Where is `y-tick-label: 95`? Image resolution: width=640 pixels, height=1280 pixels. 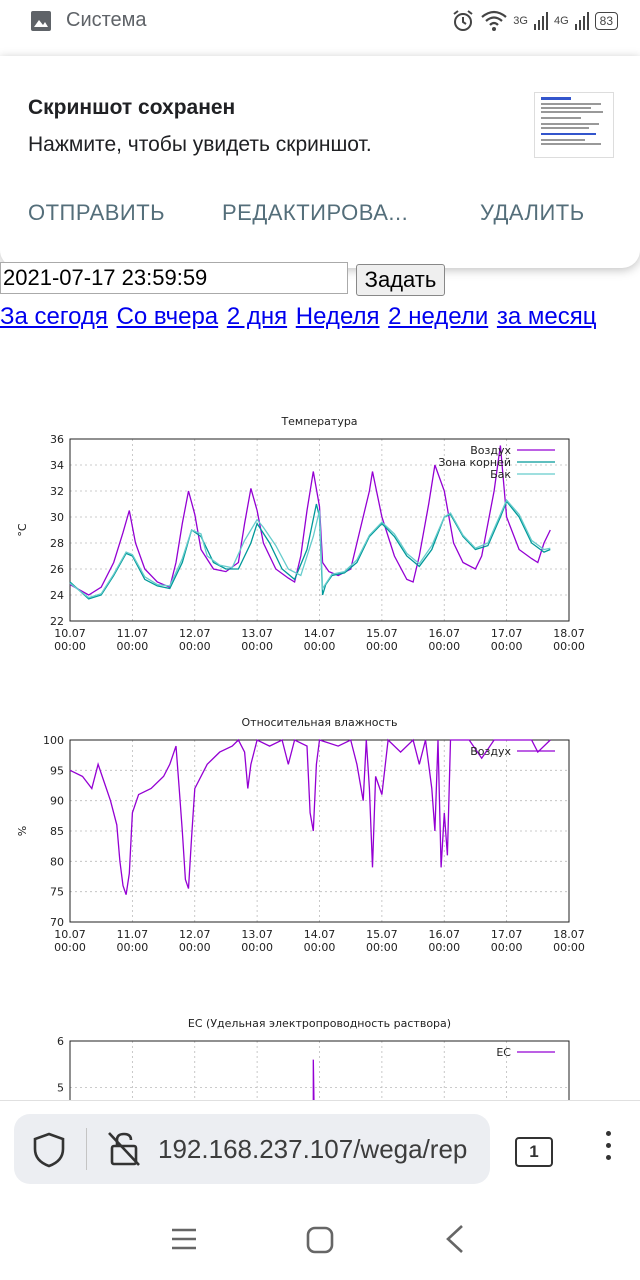
y-tick-label: 95 is located at coordinates (57, 770).